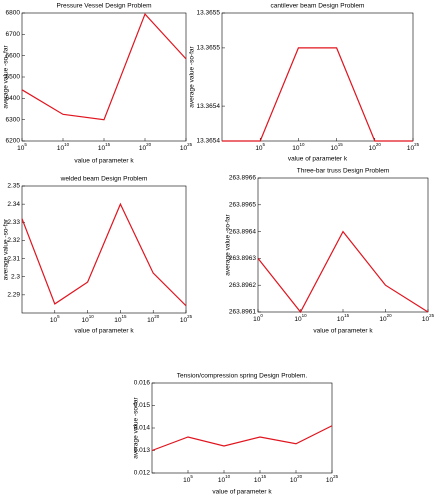 This screenshot has height=498, width=436. I want to click on tick-label: 0.014, so click(142, 428).